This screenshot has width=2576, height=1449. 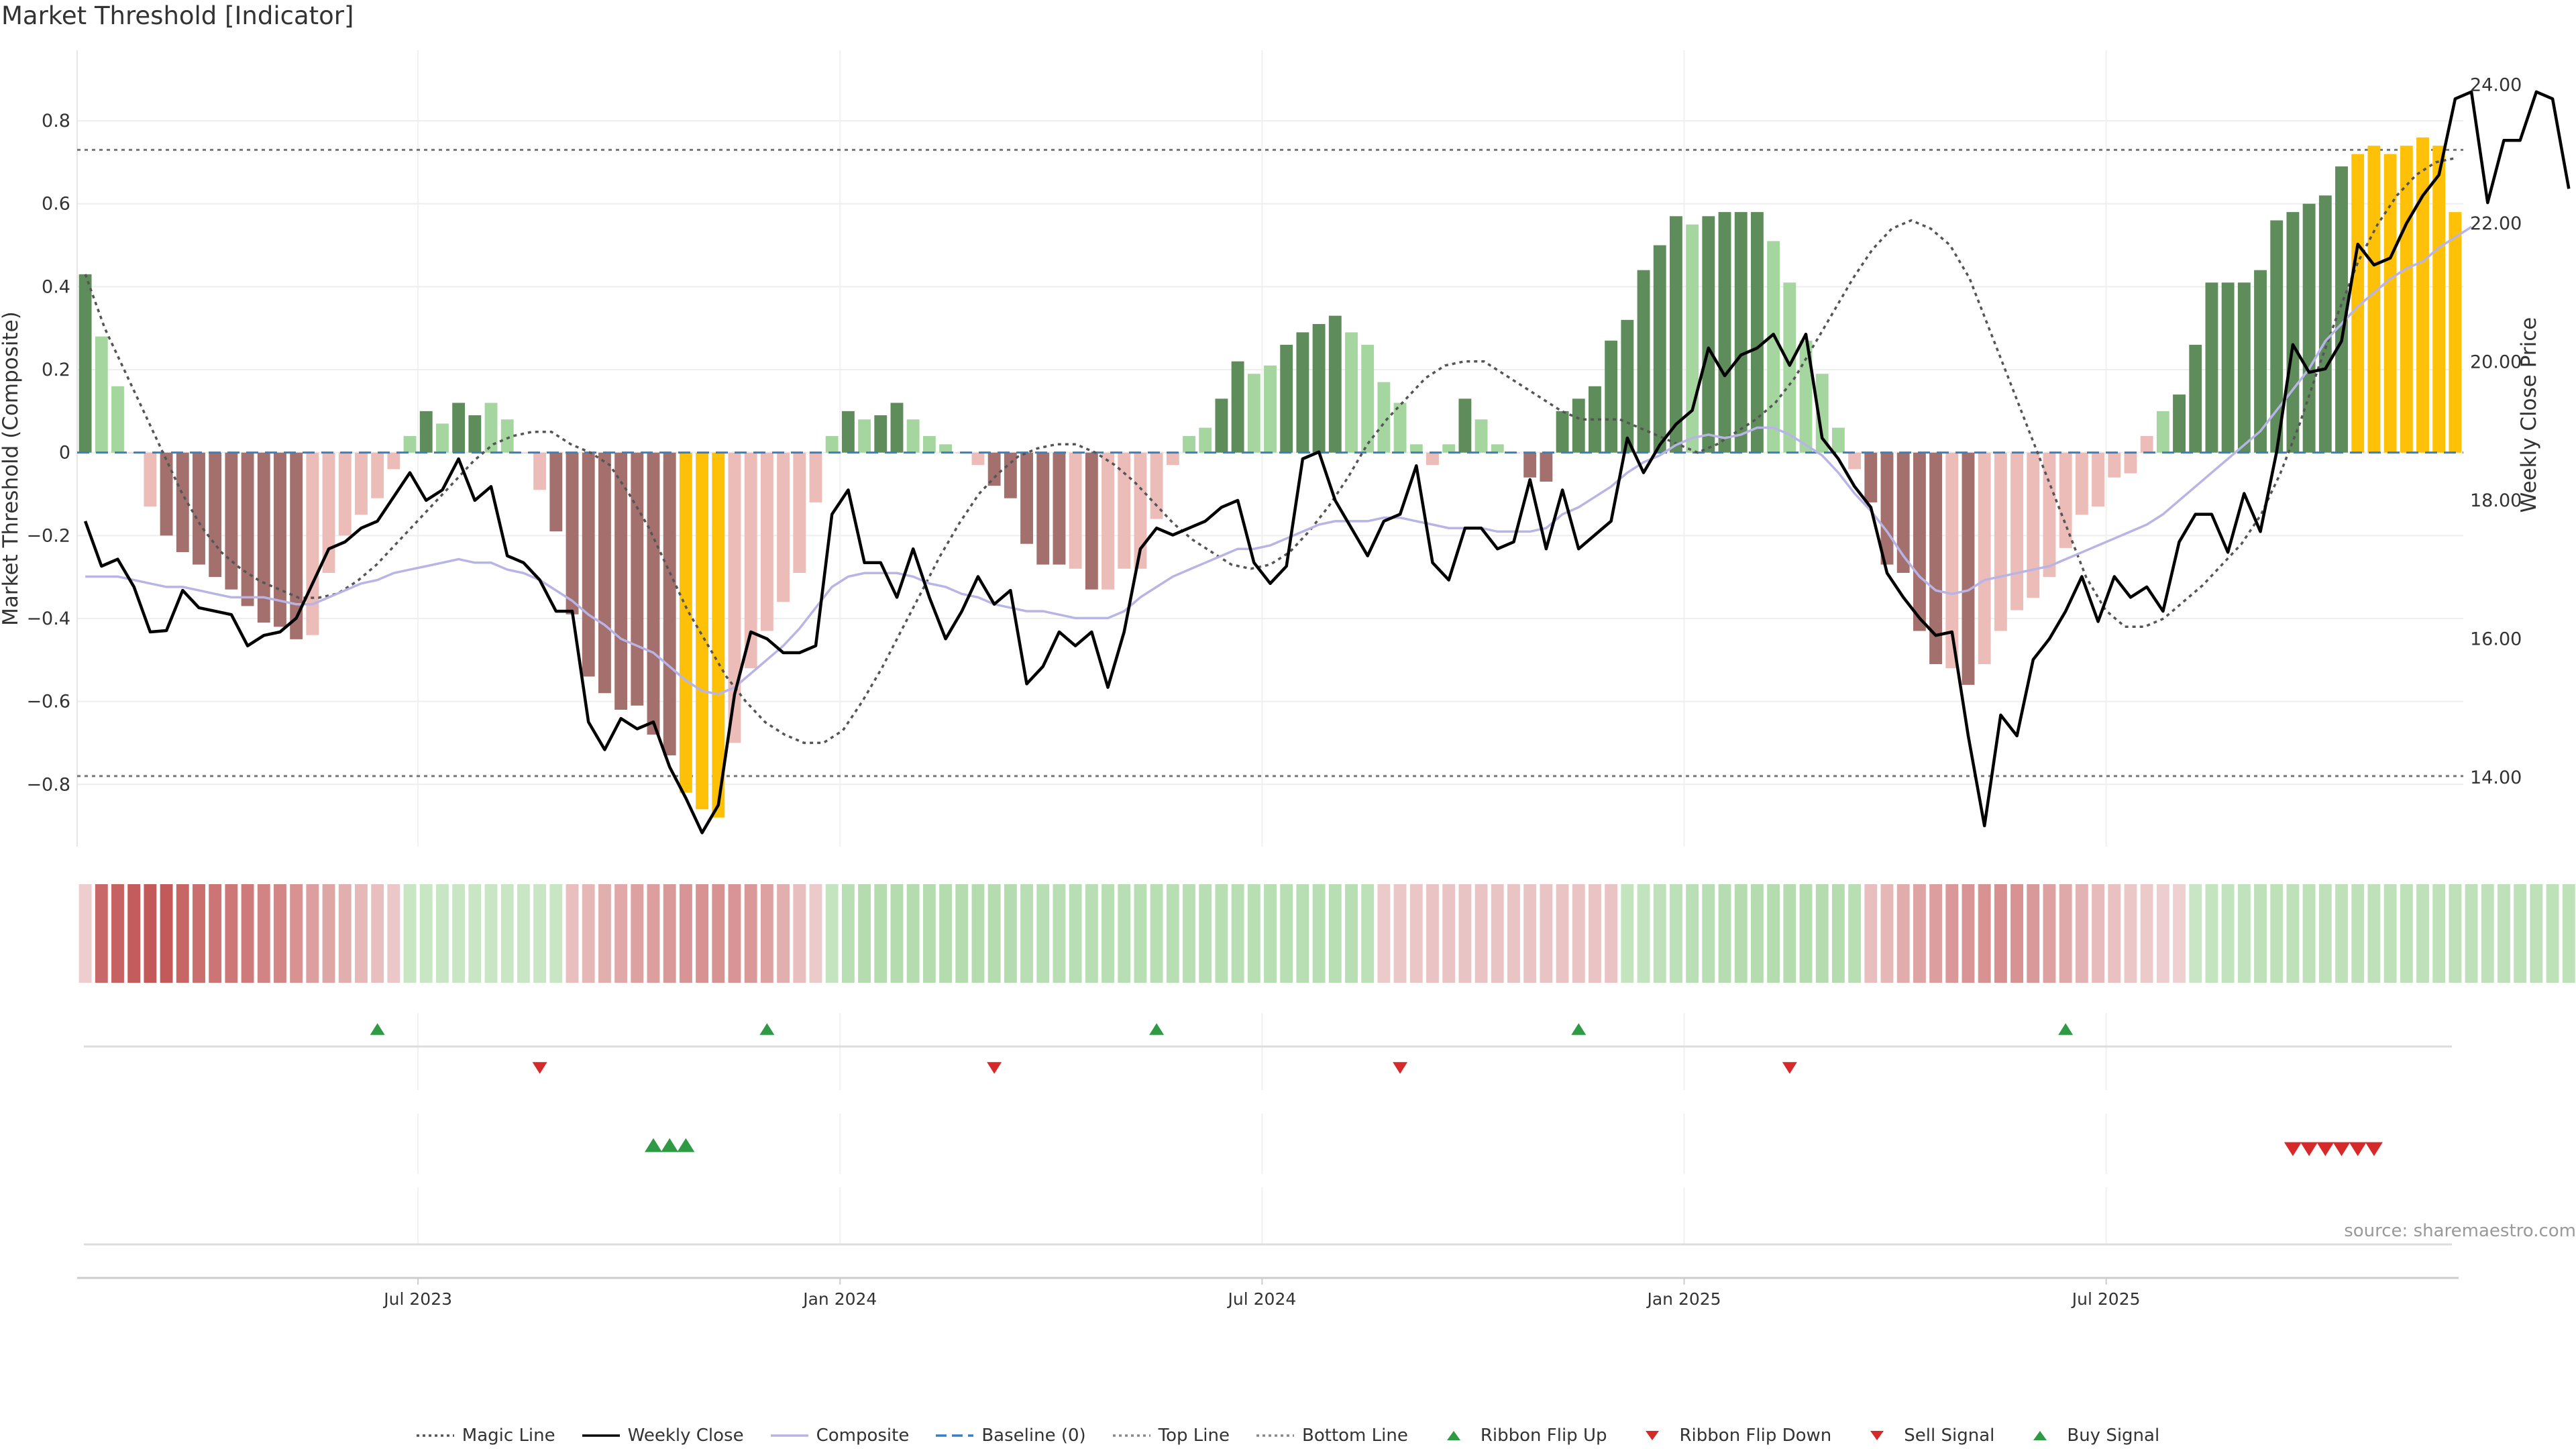 What do you see at coordinates (56, 204) in the screenshot?
I see `y-tick-label: 0.6` at bounding box center [56, 204].